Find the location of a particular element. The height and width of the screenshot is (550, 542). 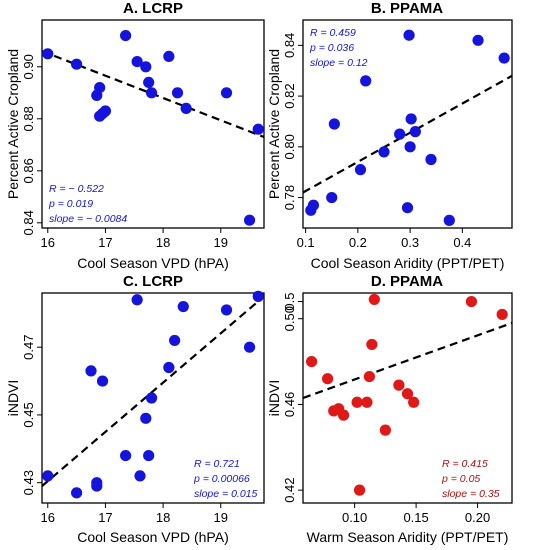

stats-line: p = 0.036 is located at coordinates (331, 48).